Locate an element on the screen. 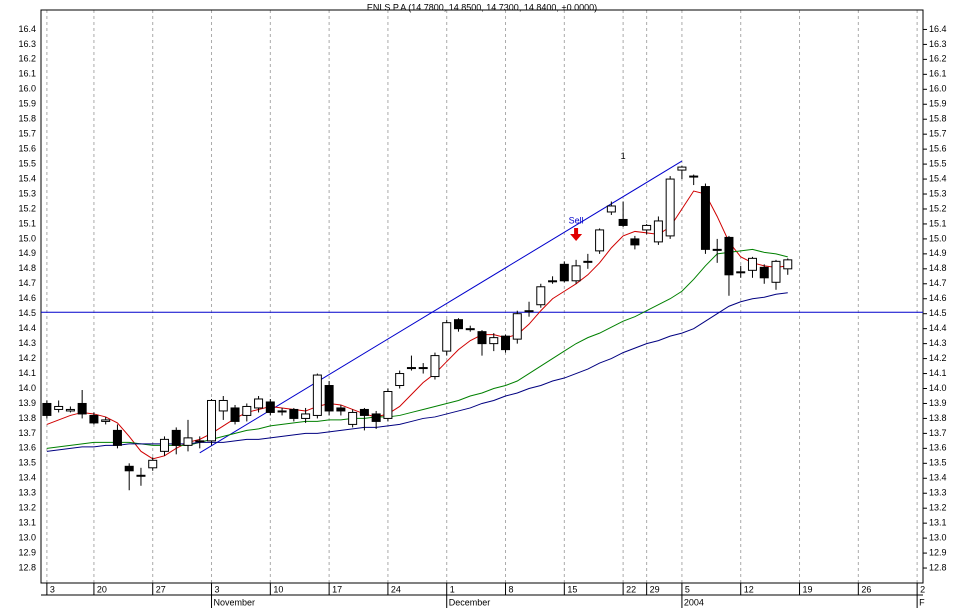 This screenshot has height=608, width=964. x-tick-label: 26 is located at coordinates (866, 589).